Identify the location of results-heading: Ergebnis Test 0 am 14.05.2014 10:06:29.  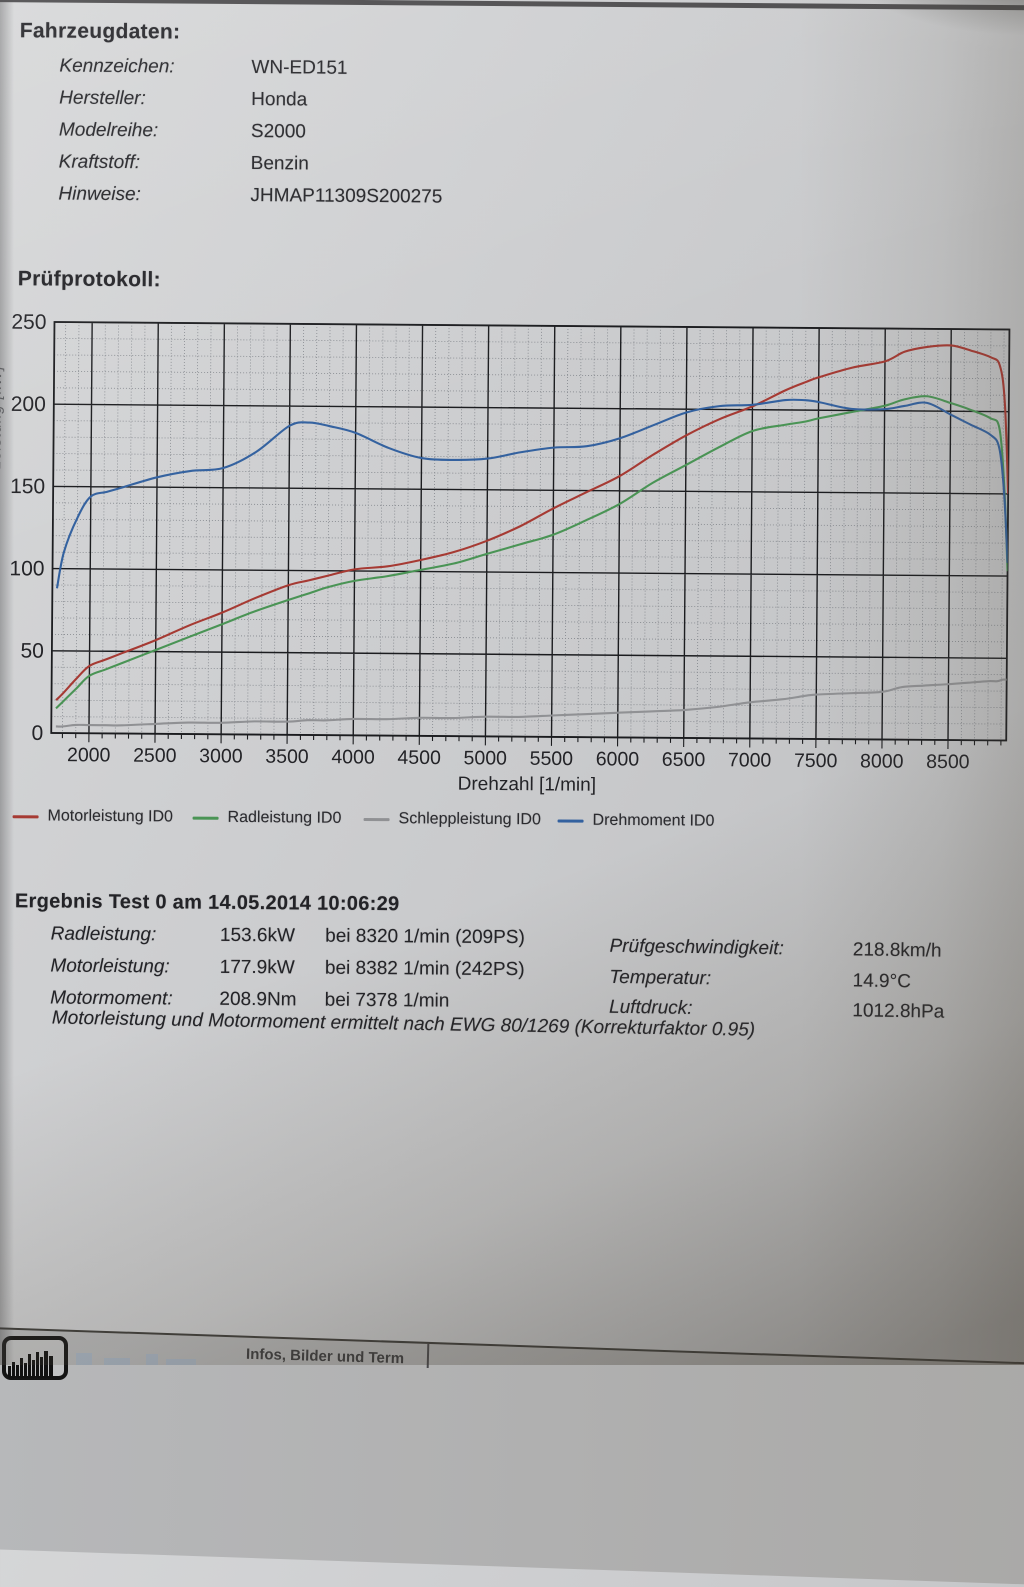
(207, 903).